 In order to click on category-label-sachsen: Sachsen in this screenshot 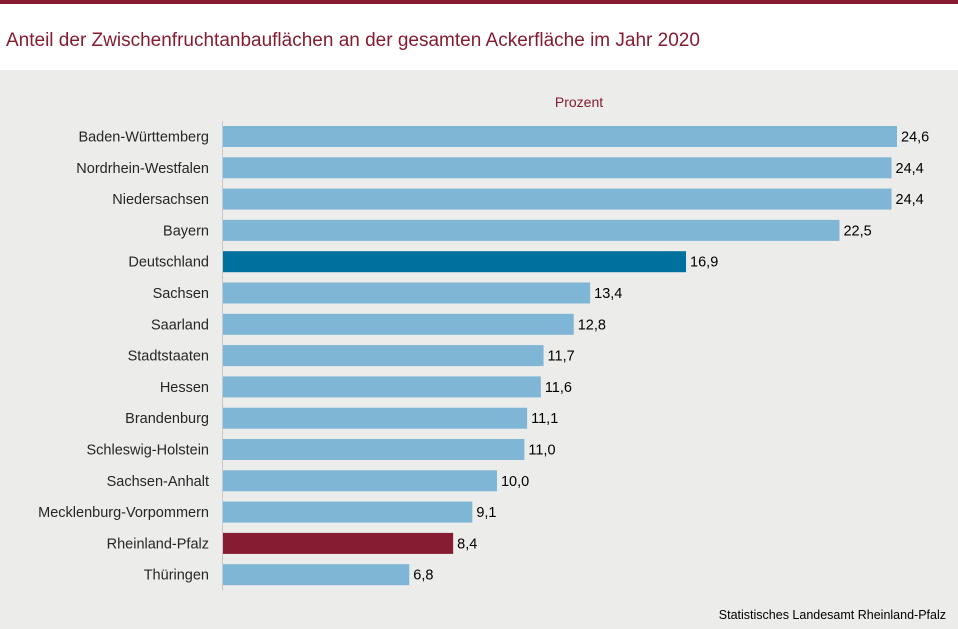, I will do `click(181, 294)`.